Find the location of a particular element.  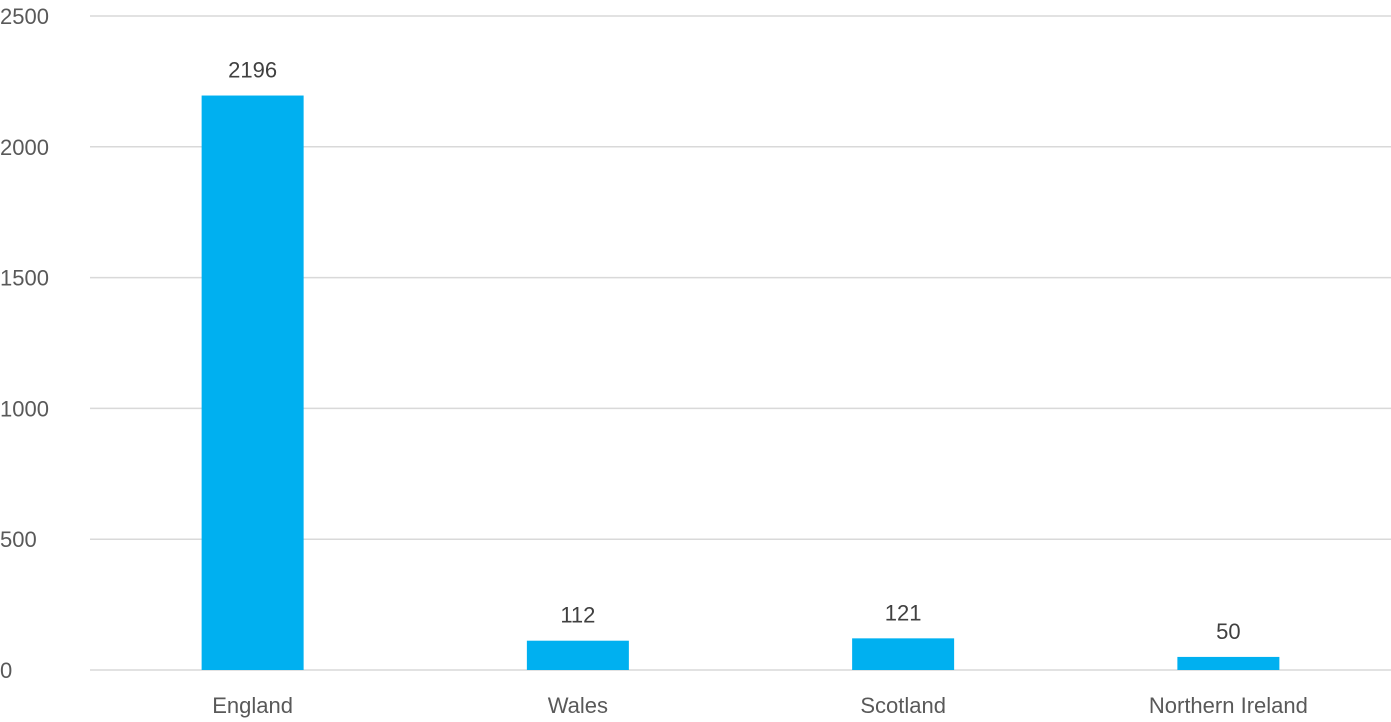

y-tick-label: 0 is located at coordinates (6, 670).